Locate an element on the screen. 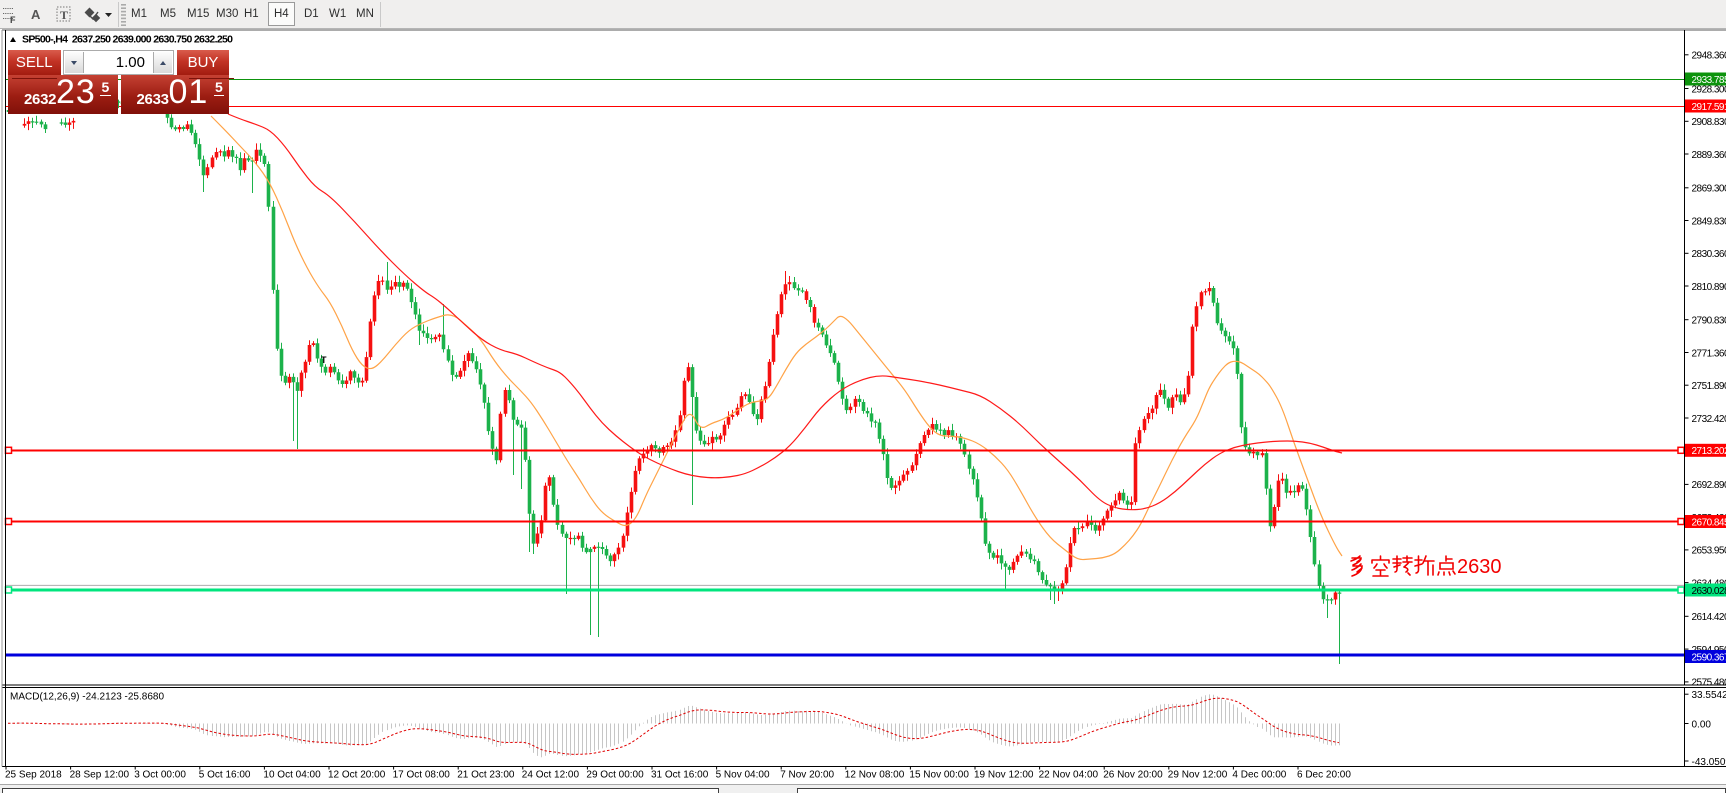 Image resolution: width=1726 pixels, height=793 pixels. svg-text: 12 Oct 20:00 is located at coordinates (357, 775).